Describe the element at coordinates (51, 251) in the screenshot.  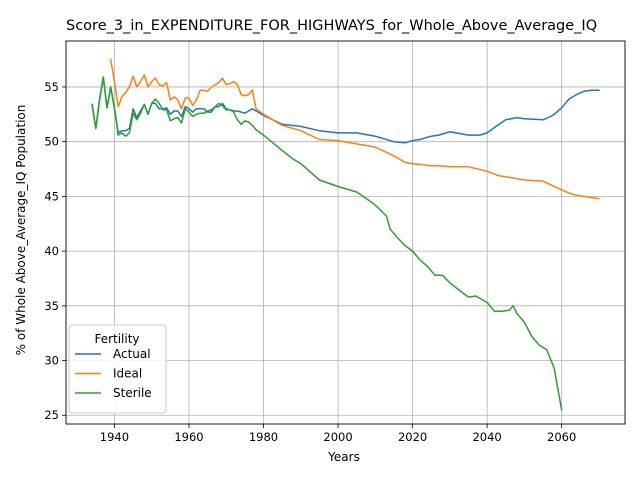
I see `y-tick-label: 40` at that location.